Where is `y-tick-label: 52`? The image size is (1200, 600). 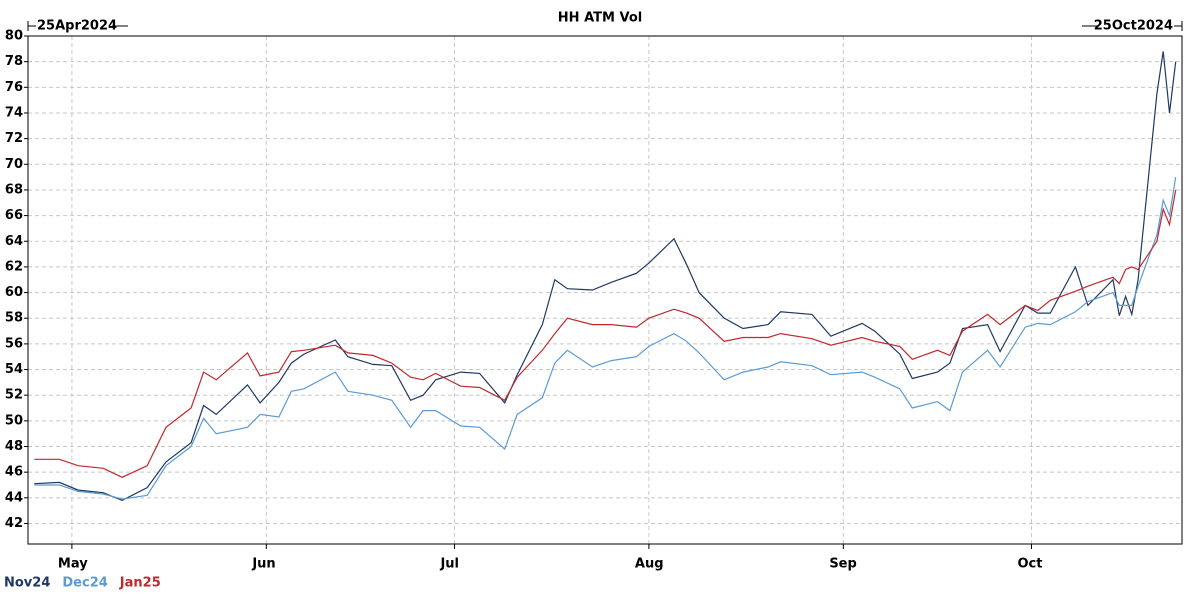 y-tick-label: 52 is located at coordinates (14, 395).